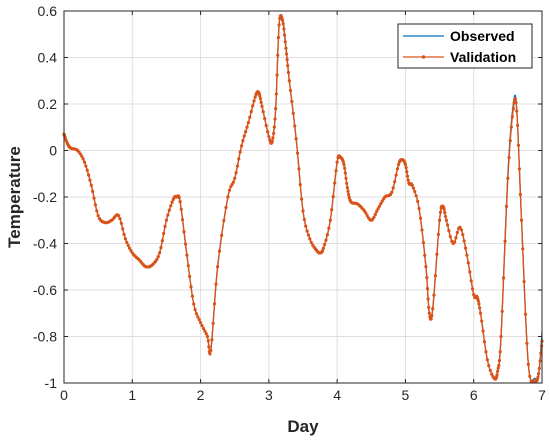 This screenshot has width=550, height=441. Describe the element at coordinates (14, 197) in the screenshot. I see `y-axis-label: Temperature` at that location.